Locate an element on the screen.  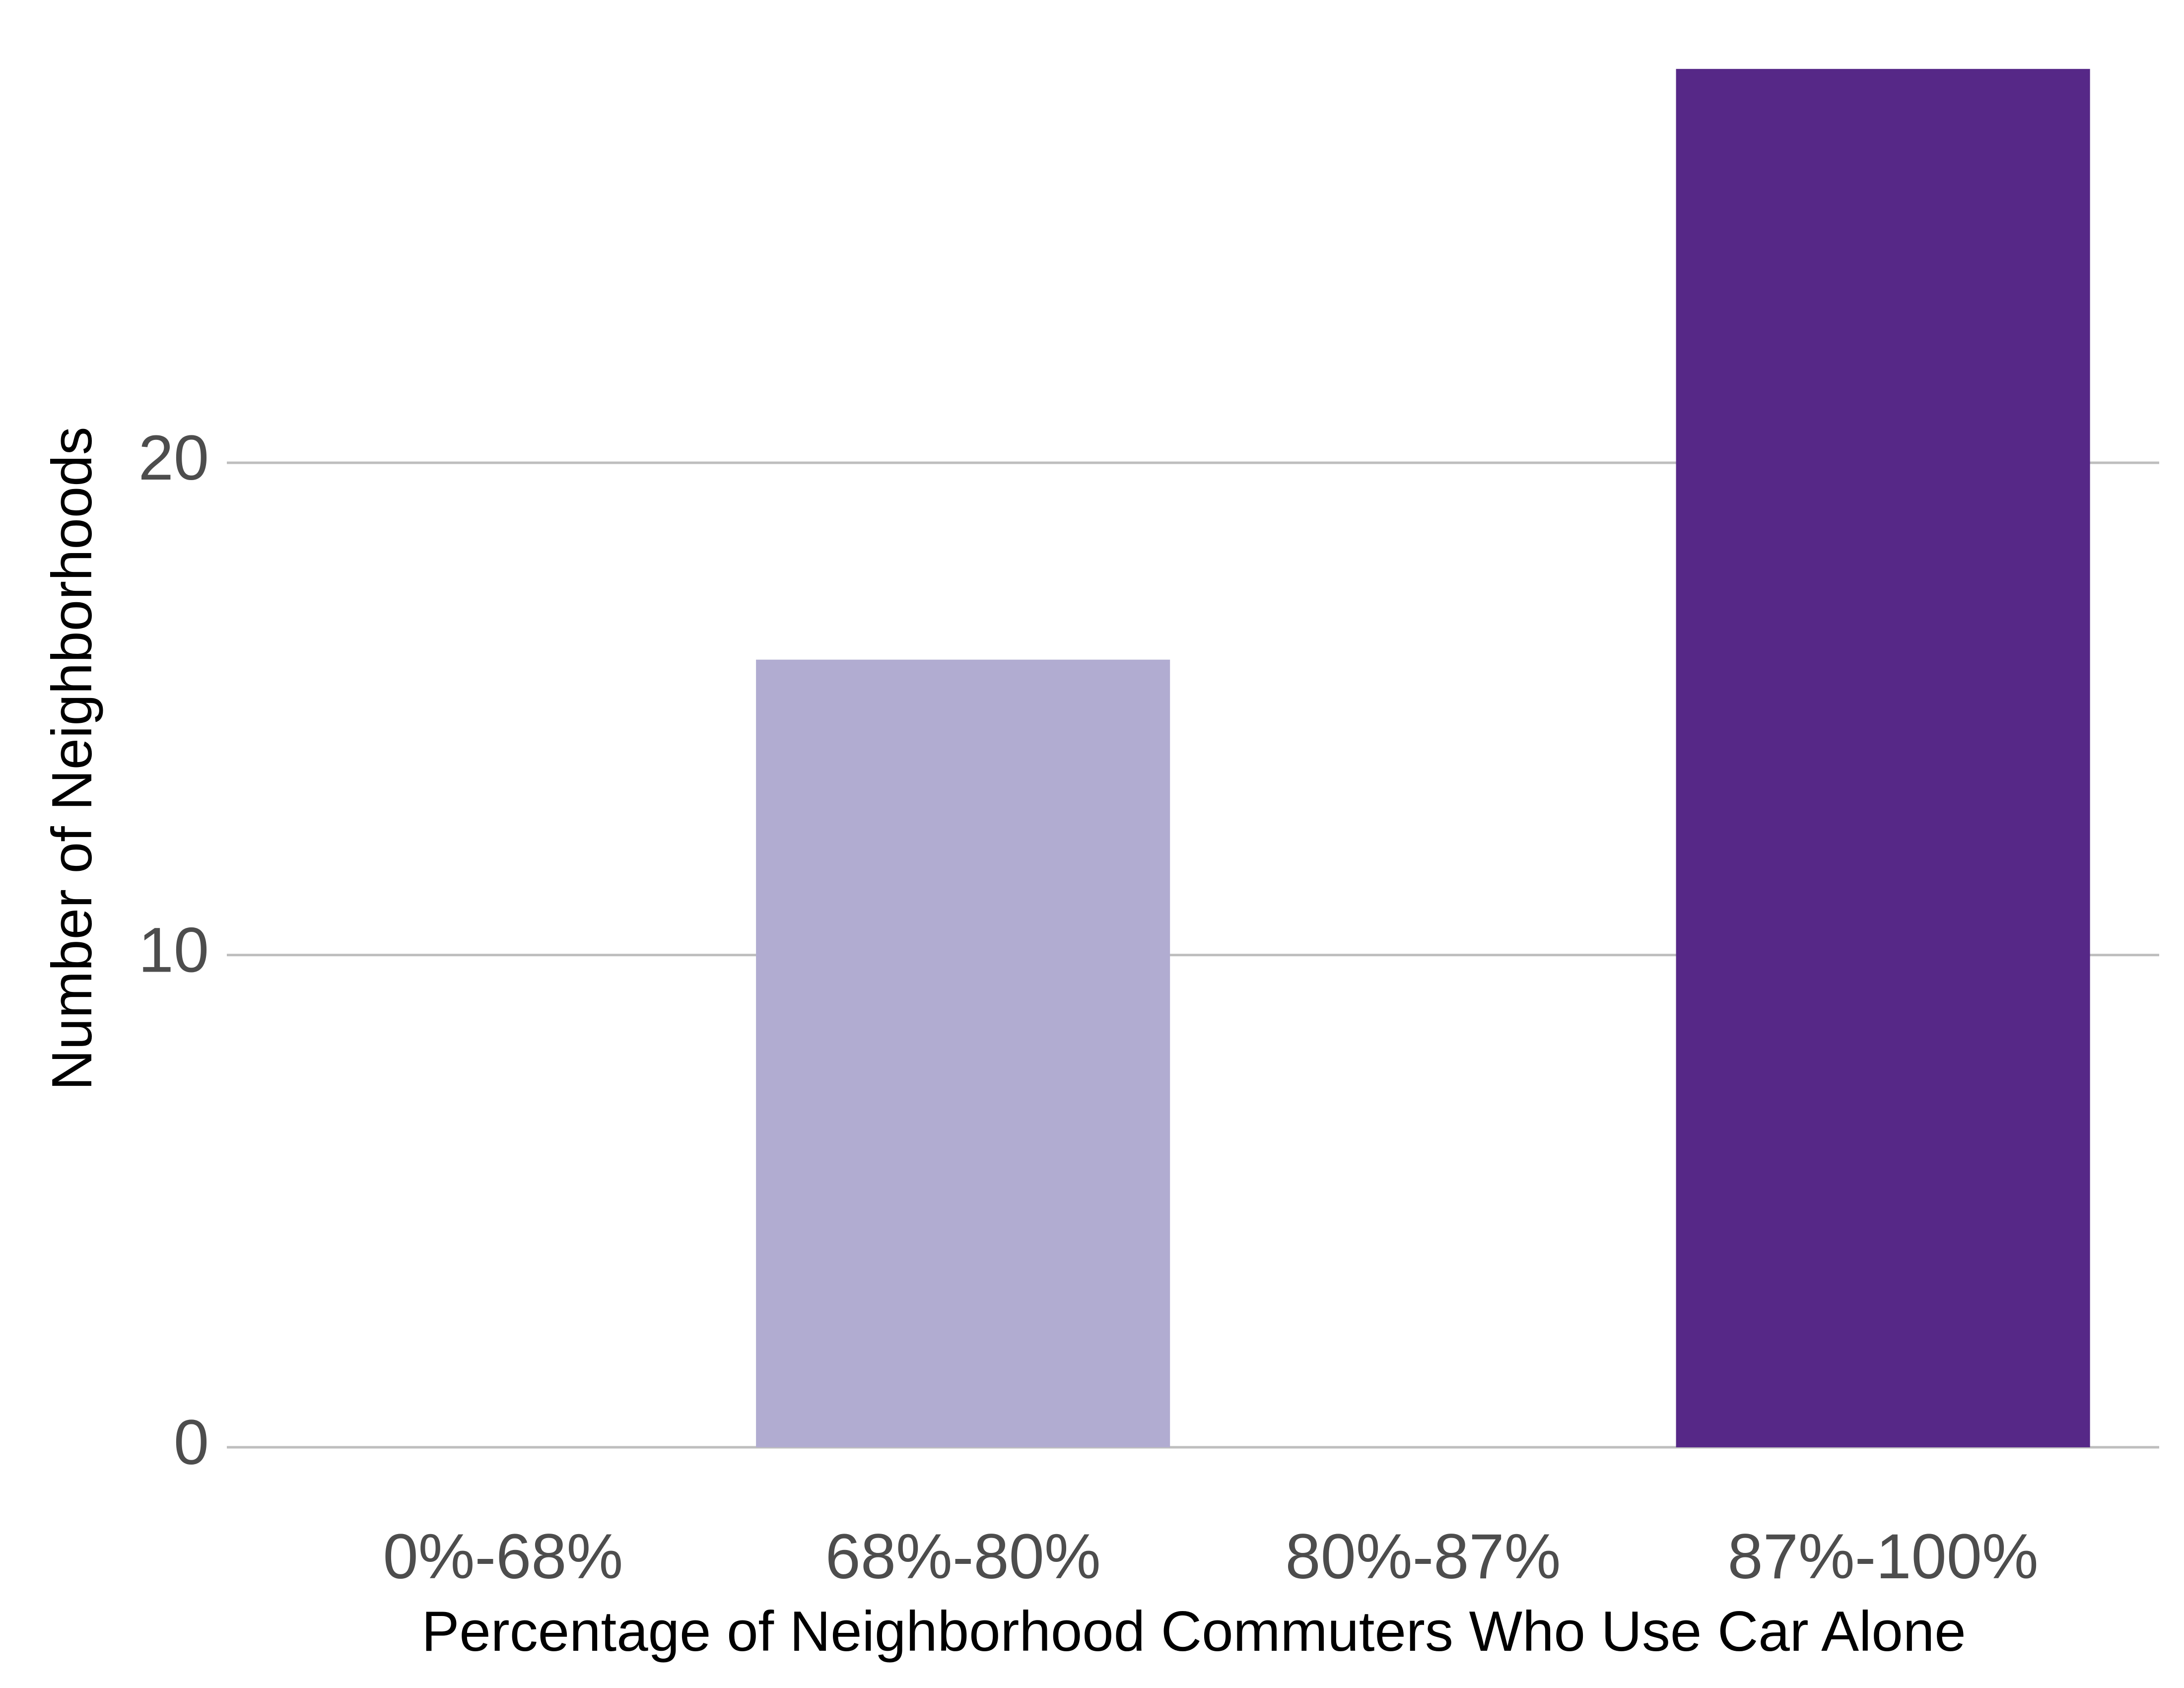
y-tick-label: 10 is located at coordinates (173, 949).